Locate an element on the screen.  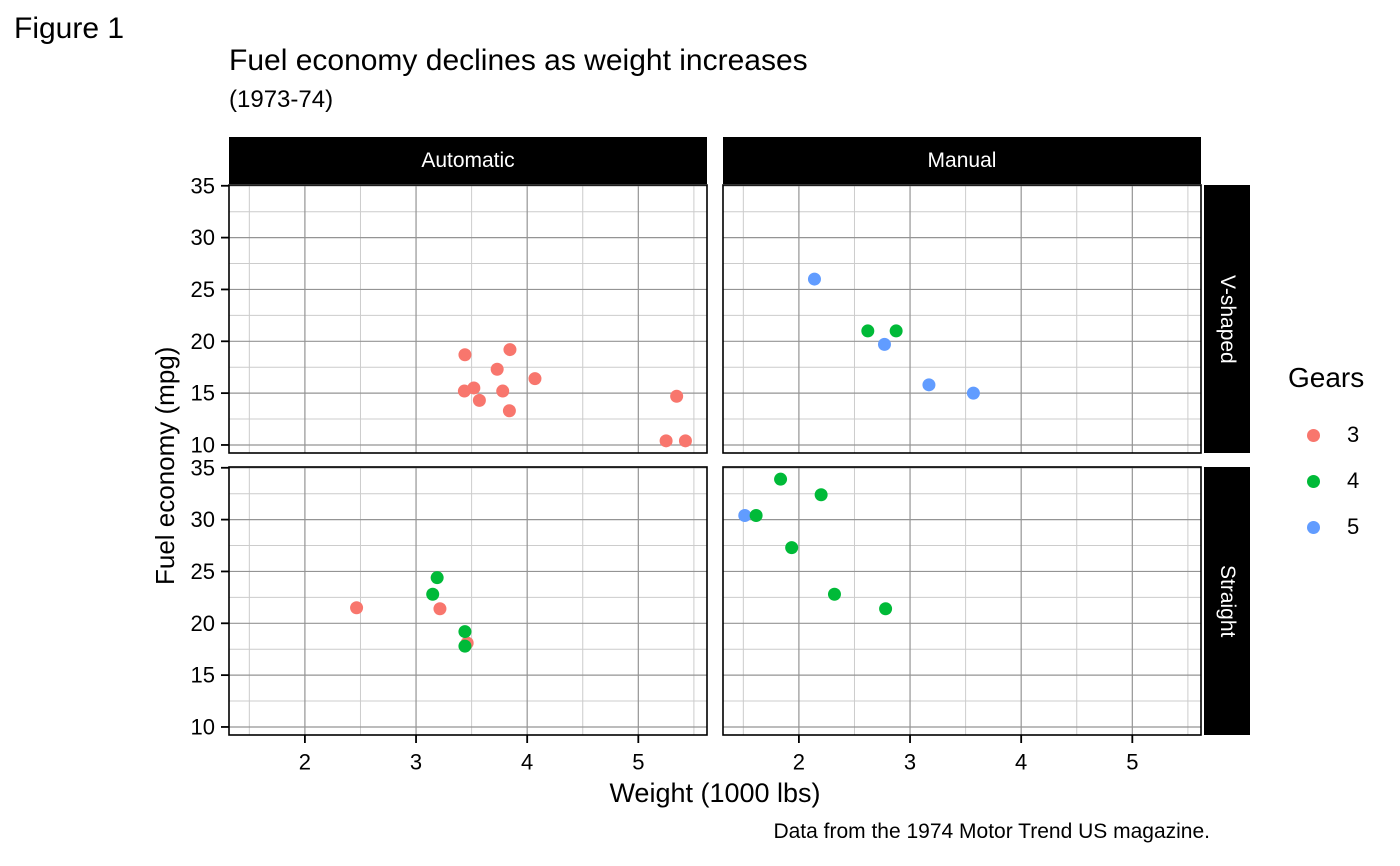
legend-item-4: 4 is located at coordinates (1326, 481).